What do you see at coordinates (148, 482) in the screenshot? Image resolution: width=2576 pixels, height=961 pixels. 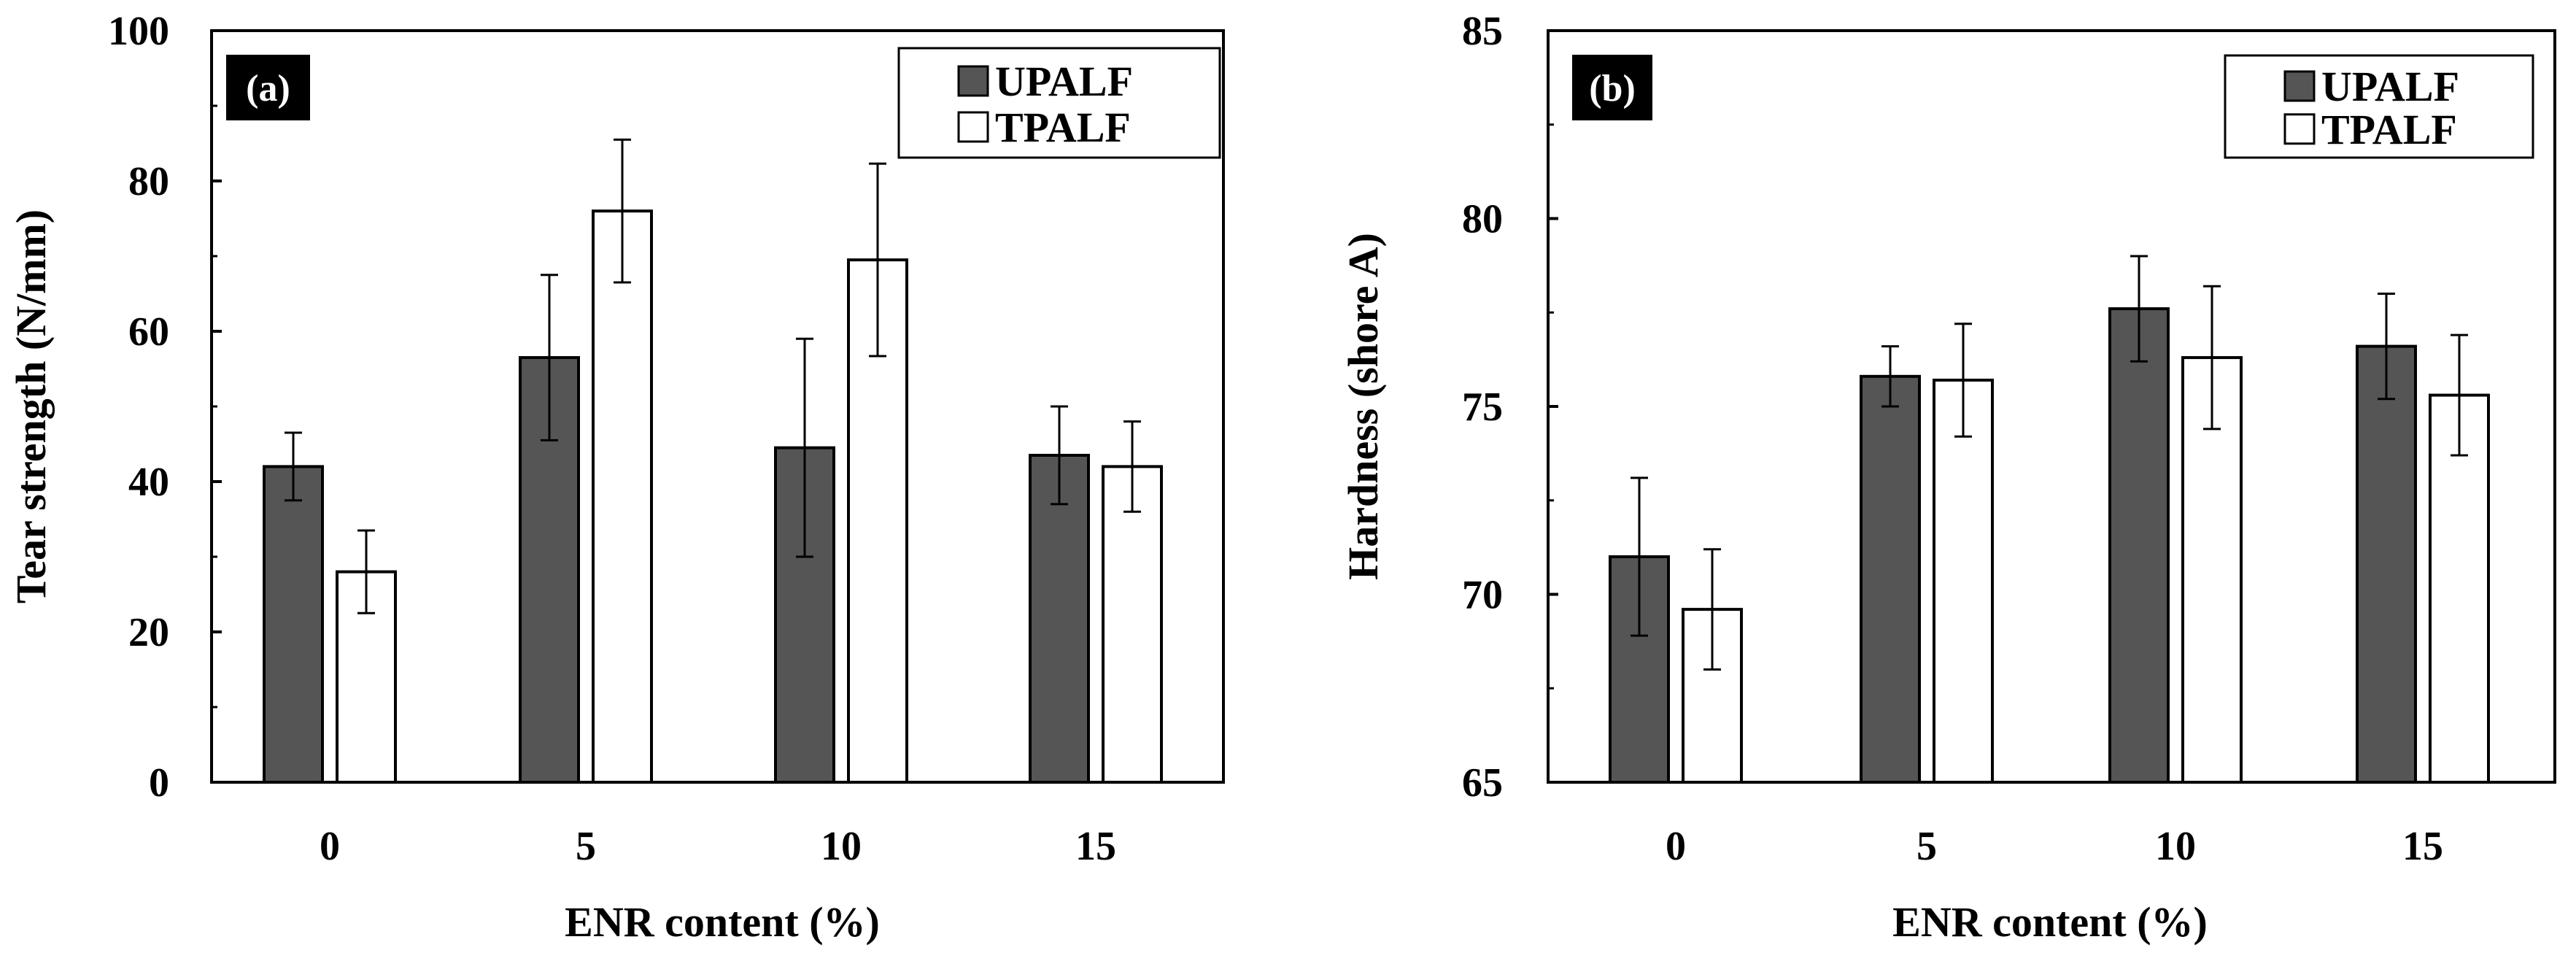 I see `y-tick-label: 40` at bounding box center [148, 482].